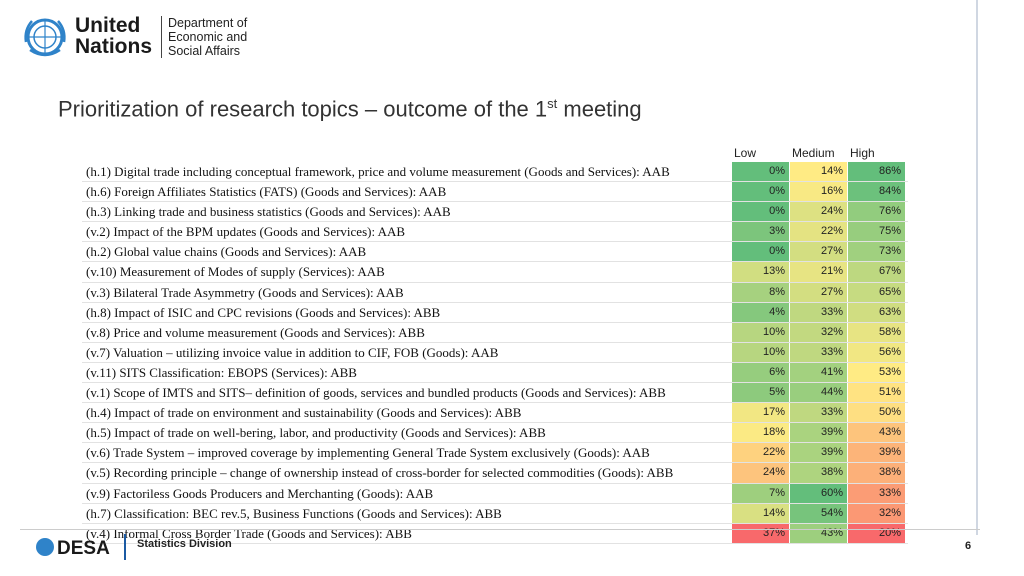 The height and width of the screenshot is (576, 1024). Describe the element at coordinates (818, 493) in the screenshot. I see `cell-medium: 60%` at that location.